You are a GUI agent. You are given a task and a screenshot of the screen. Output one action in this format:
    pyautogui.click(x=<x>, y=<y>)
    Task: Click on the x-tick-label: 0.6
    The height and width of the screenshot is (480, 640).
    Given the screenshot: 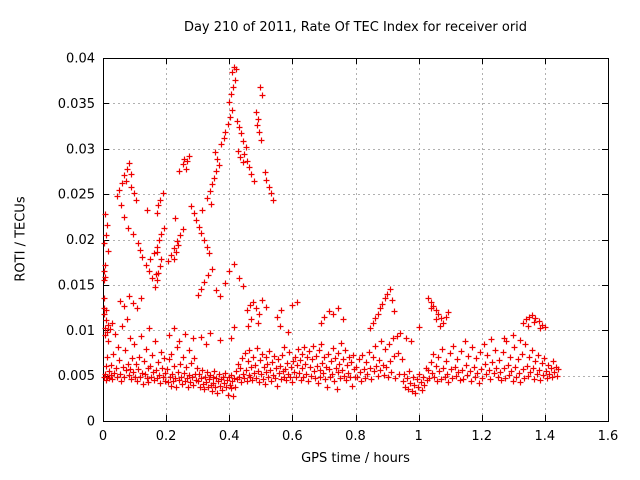 What is the action you would take?
    pyautogui.click(x=292, y=436)
    